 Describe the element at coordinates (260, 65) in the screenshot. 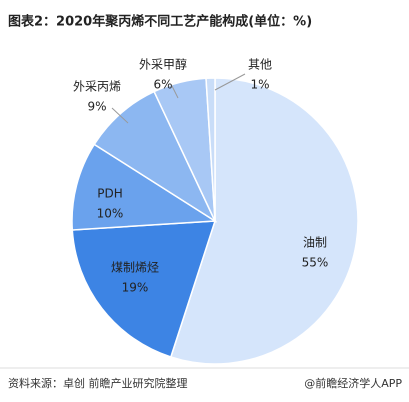

I see `slice-label: 其他` at that location.